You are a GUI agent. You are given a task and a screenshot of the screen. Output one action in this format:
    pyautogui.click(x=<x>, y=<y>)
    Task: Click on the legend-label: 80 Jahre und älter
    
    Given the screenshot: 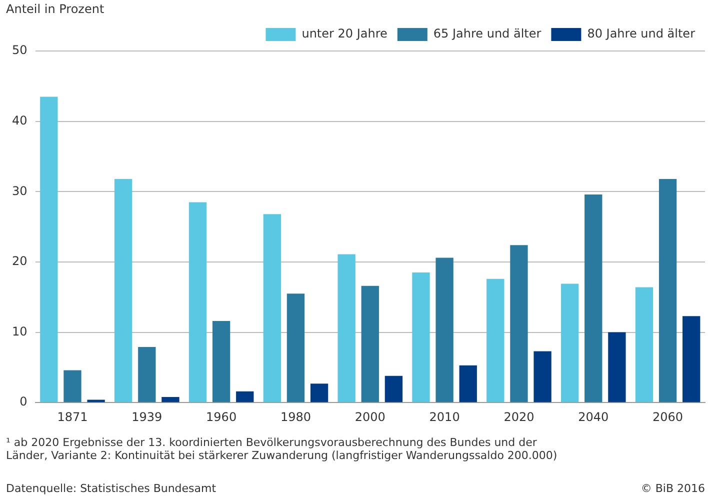 What is the action you would take?
    pyautogui.click(x=641, y=33)
    